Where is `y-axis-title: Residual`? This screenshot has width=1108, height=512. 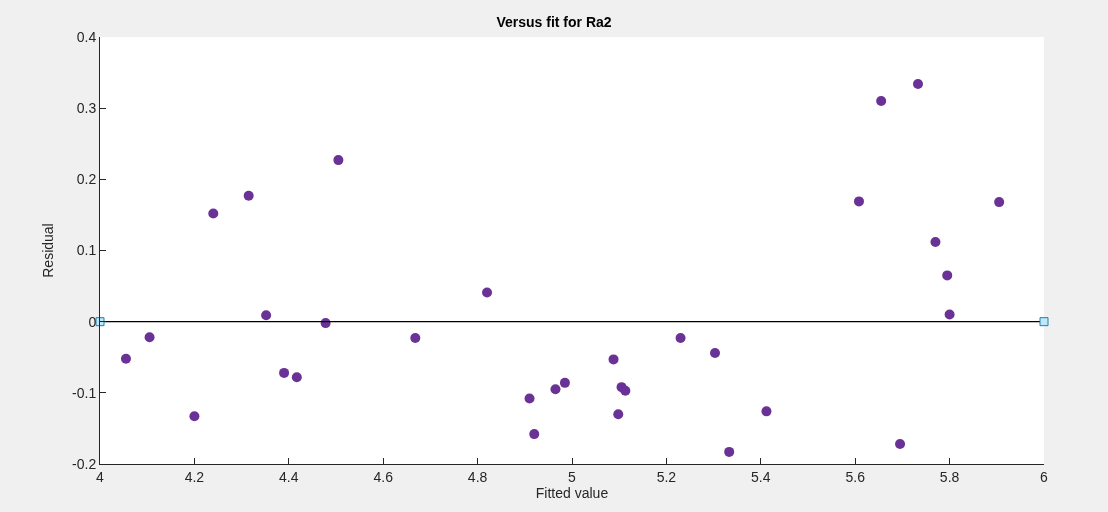 y-axis-title: Residual is located at coordinates (47, 250).